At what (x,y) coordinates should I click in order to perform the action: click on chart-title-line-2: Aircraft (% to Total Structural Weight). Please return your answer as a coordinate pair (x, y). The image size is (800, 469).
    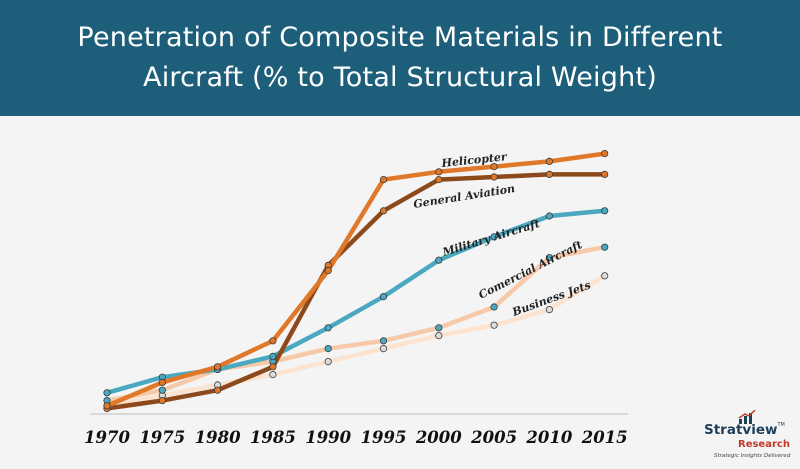
    Looking at the image, I should click on (400, 77).